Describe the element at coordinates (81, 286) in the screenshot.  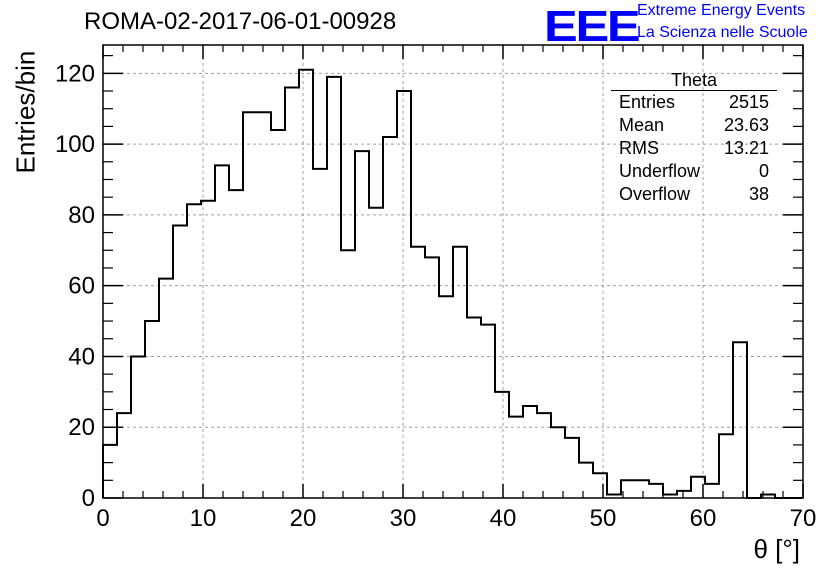
I see `y-tick-label: 60` at that location.